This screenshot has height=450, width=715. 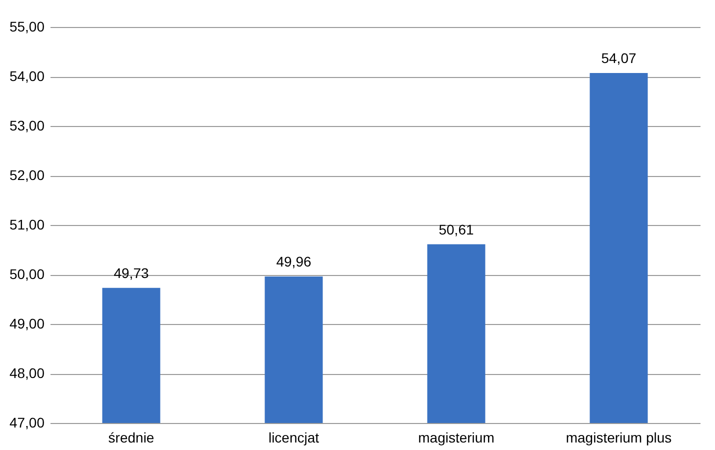 What do you see at coordinates (27, 126) in the screenshot?
I see `y-tick-label: 53,00` at bounding box center [27, 126].